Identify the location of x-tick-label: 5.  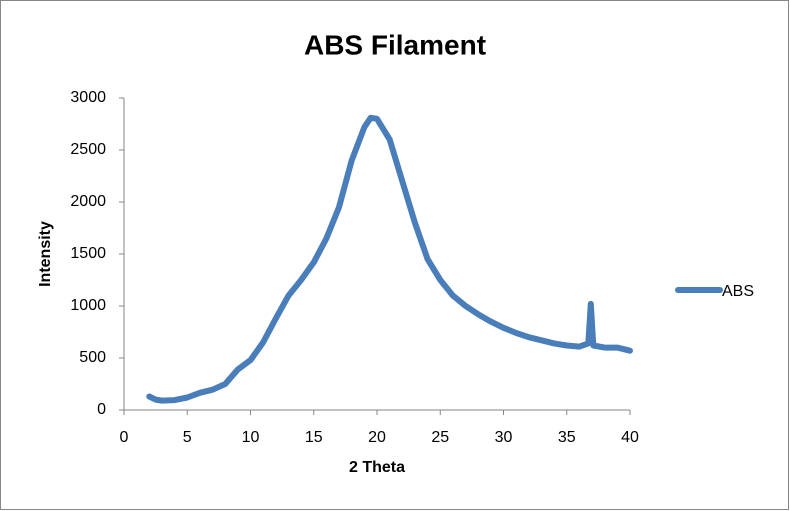
(187, 437).